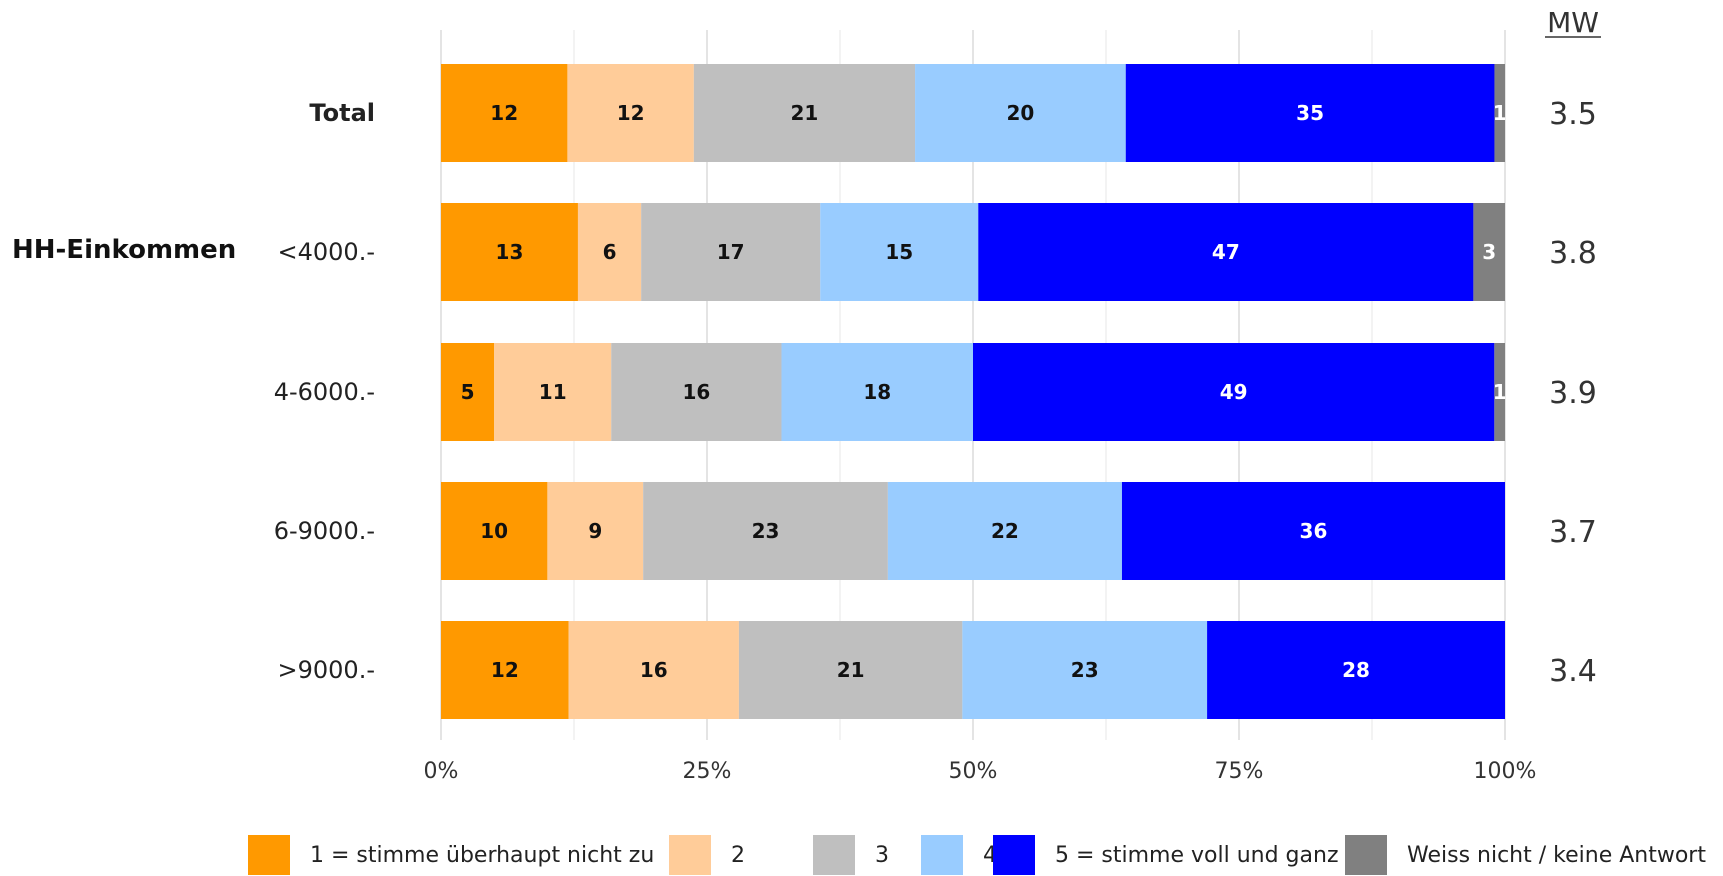 The width and height of the screenshot is (1723, 876). Describe the element at coordinates (441, 771) in the screenshot. I see `x-tick-label: 0%` at that location.